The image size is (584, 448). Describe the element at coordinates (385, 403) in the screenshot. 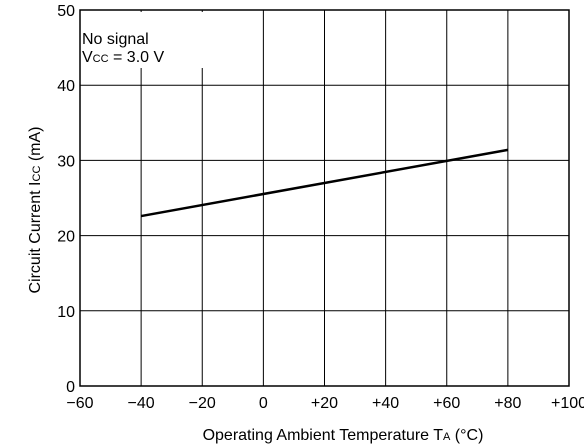

I see `x-tick-label: +40` at that location.